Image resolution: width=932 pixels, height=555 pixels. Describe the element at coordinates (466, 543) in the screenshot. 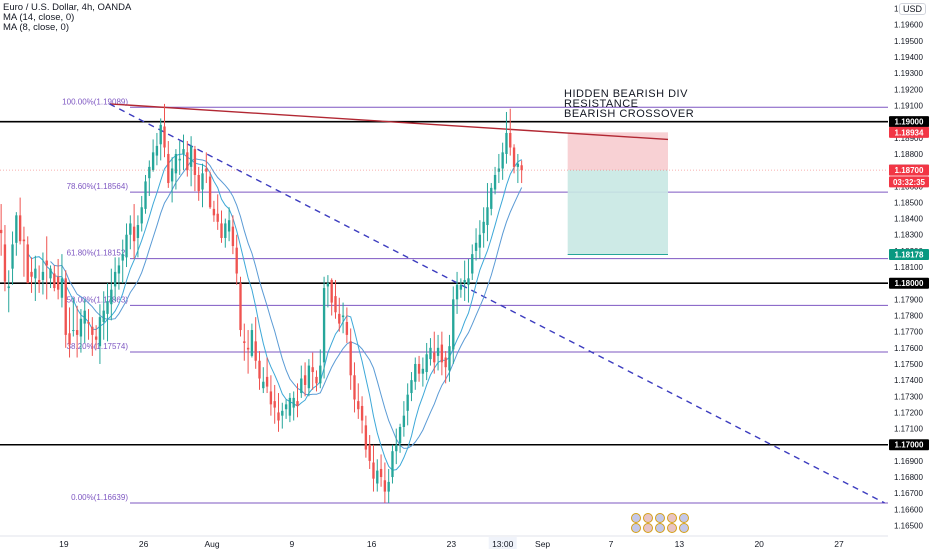

I see `time-axis` at that location.